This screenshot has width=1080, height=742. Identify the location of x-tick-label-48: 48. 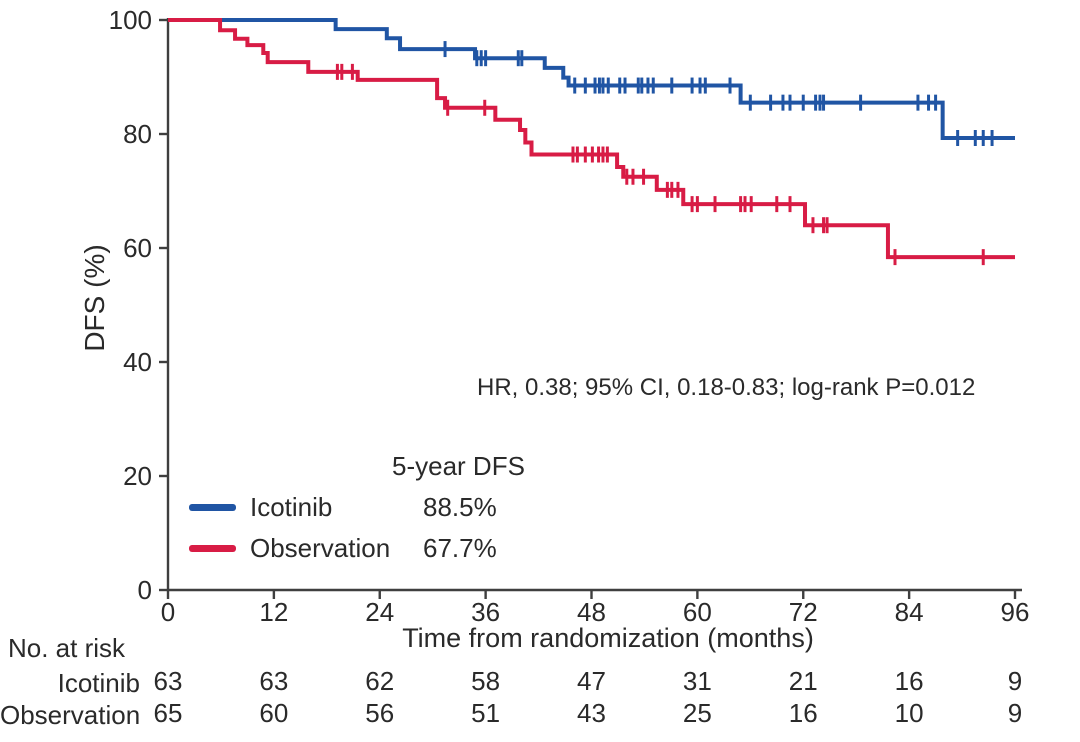
(591, 612).